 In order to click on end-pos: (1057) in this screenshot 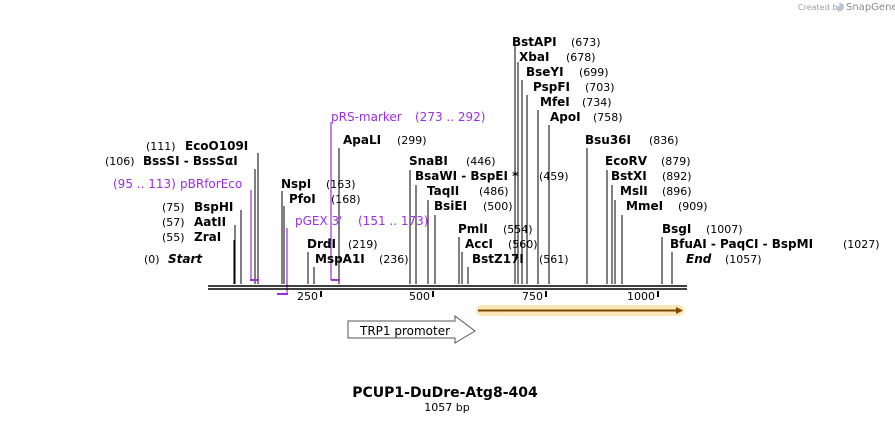, I will do `click(743, 259)`.